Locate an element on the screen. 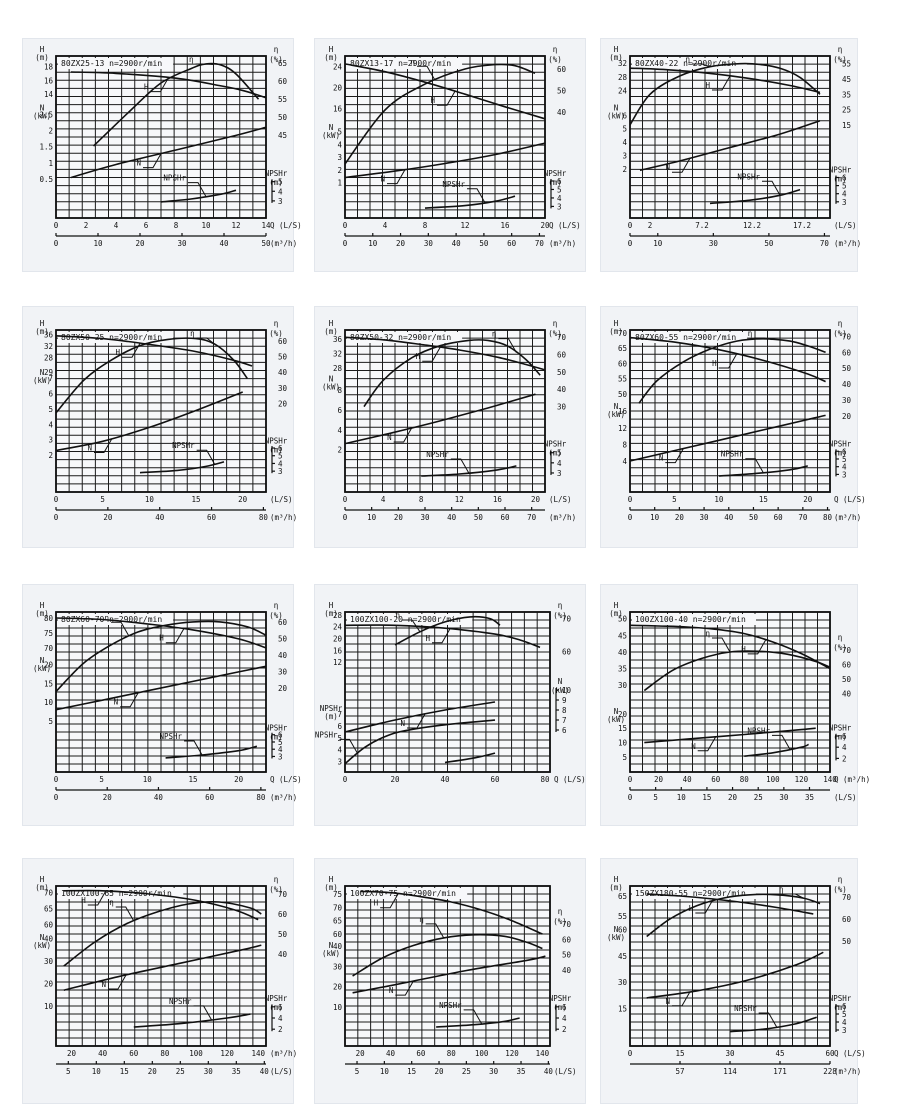 The height and width of the screenshot is (1110, 900). curve-label: η is located at coordinates (397, 615).